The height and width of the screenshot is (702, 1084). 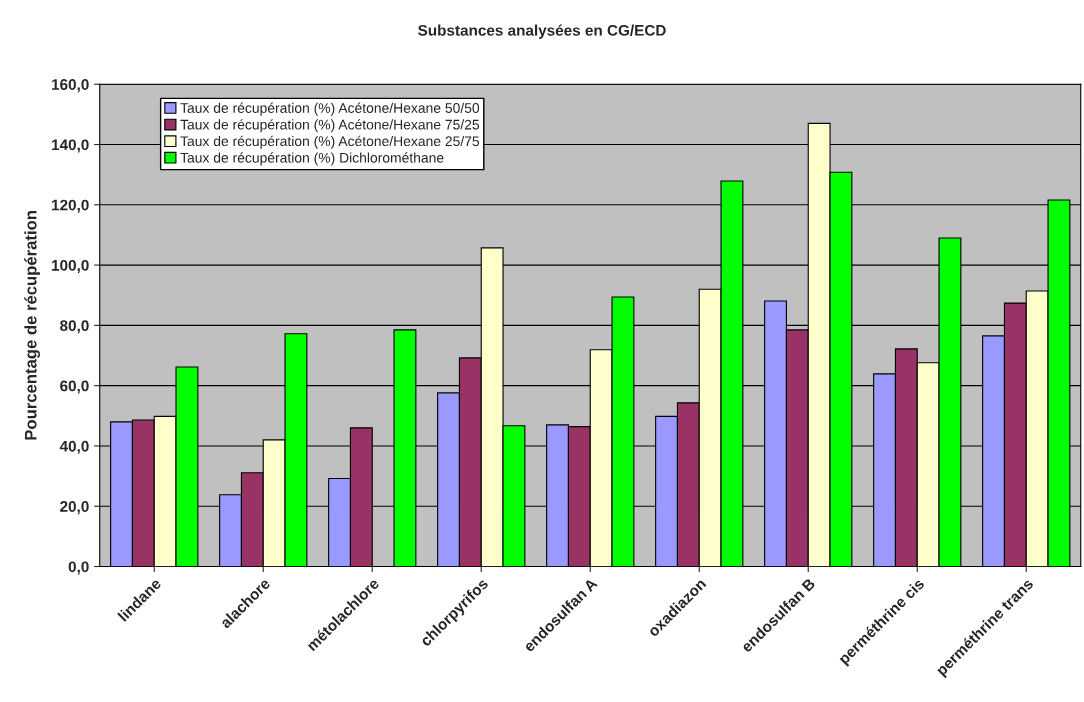 What do you see at coordinates (74, 327) in the screenshot?
I see `y-tick-label: 80,0` at bounding box center [74, 327].